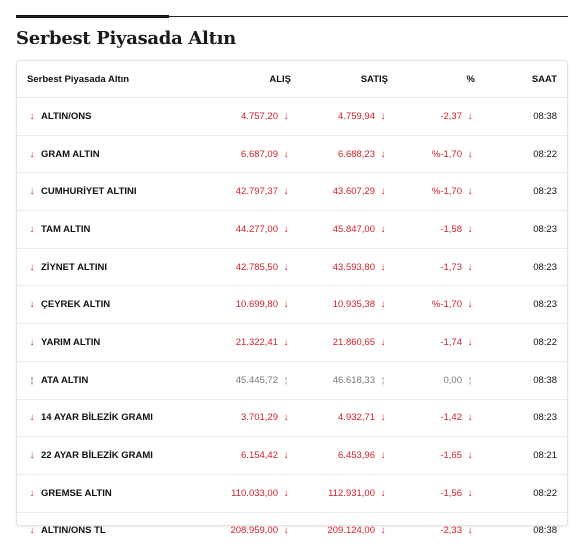 The width and height of the screenshot is (588, 558). I want to click on row-satis-value: 43.593,80, so click(353, 267).